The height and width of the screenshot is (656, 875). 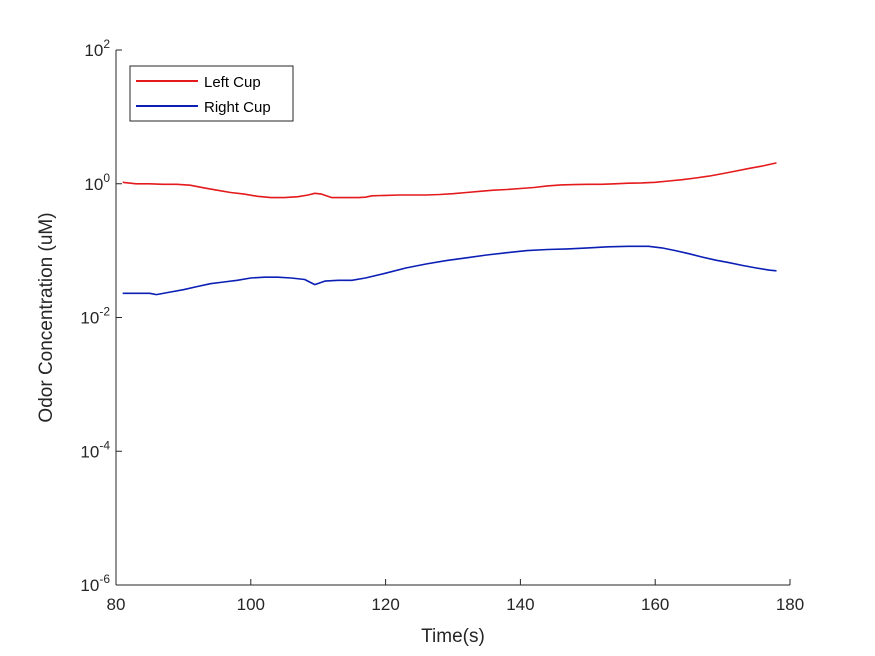 I want to click on x-tick-label: 140, so click(x=520, y=604).